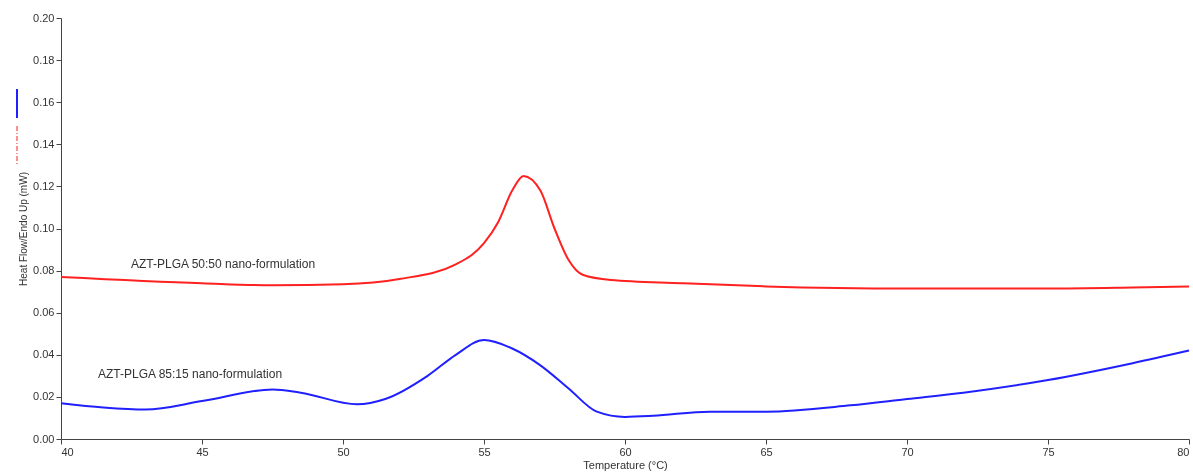 This screenshot has height=472, width=1193. Describe the element at coordinates (343, 451) in the screenshot. I see `x-tick-label: 50` at that location.